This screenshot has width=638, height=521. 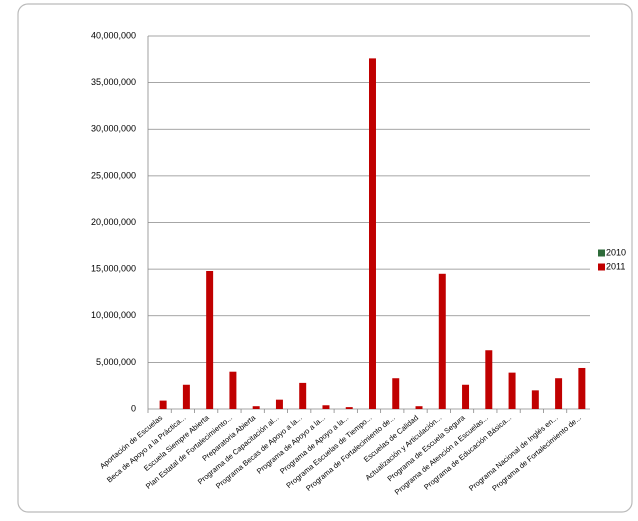 What do you see at coordinates (113, 315) in the screenshot?
I see `y-tick-label: 10,000,000` at bounding box center [113, 315].